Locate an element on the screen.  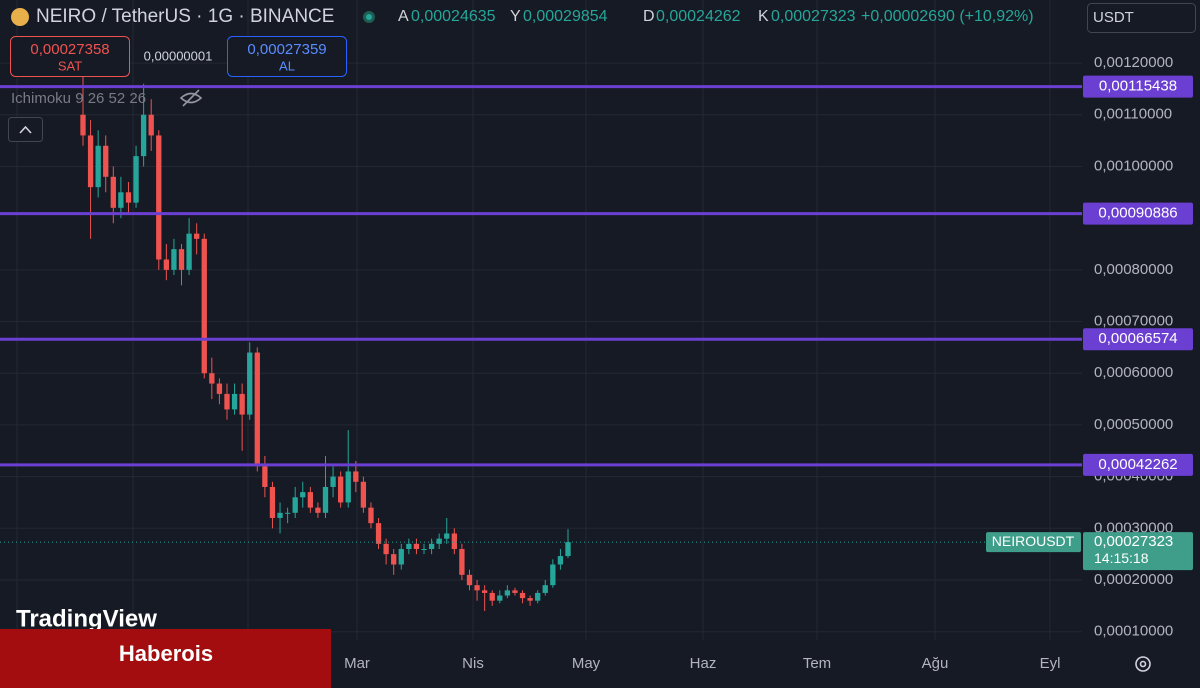
sell-button is located at coordinates (70, 56).